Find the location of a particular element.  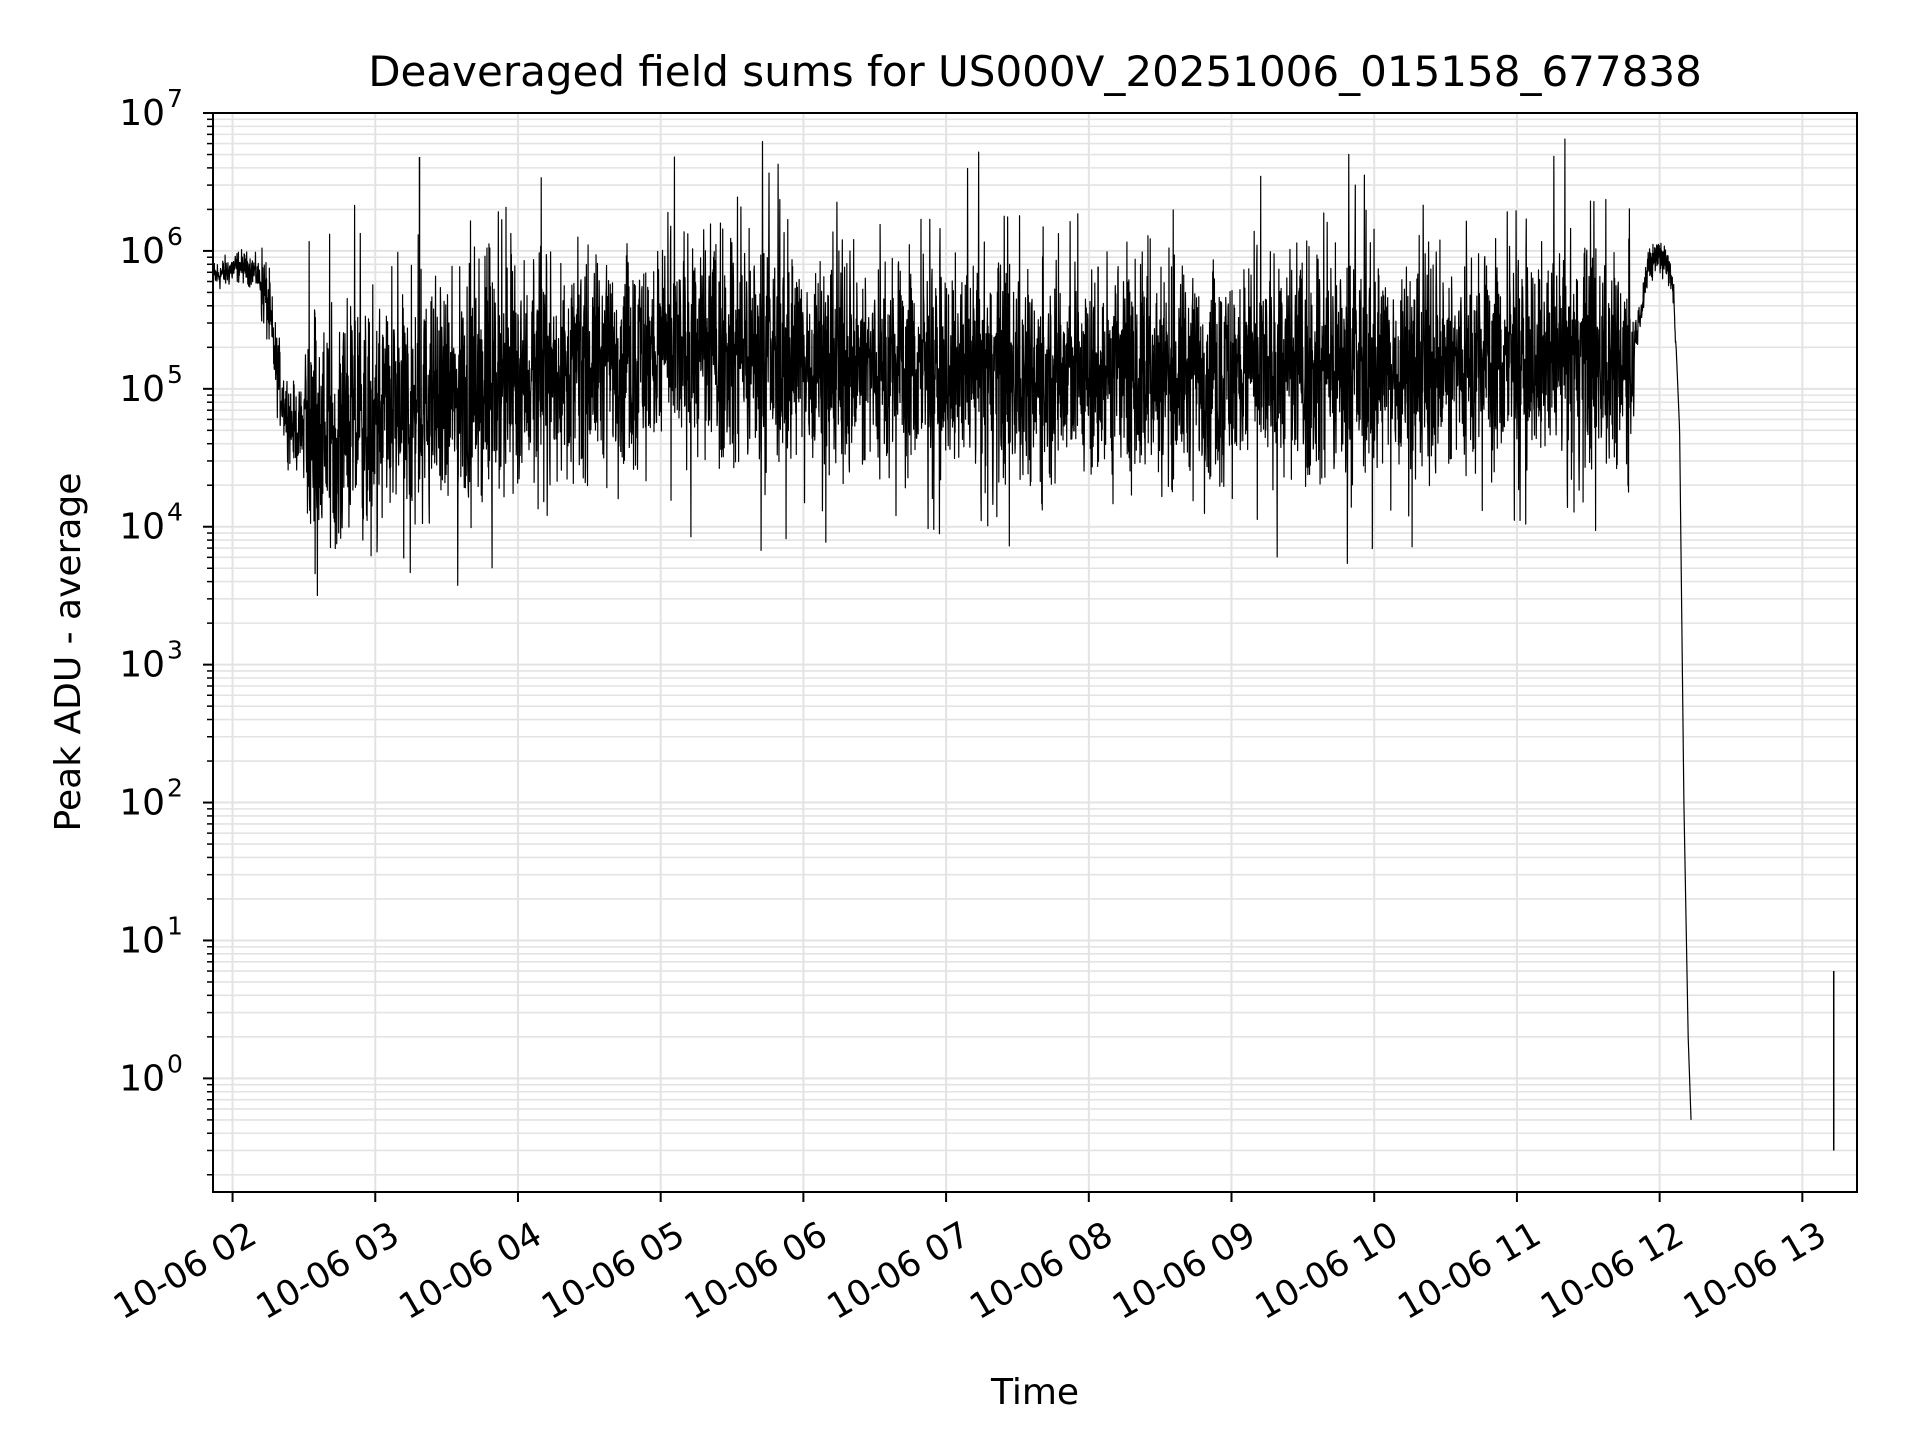

y-tick-label: 10 0 is located at coordinates (151, 1074).